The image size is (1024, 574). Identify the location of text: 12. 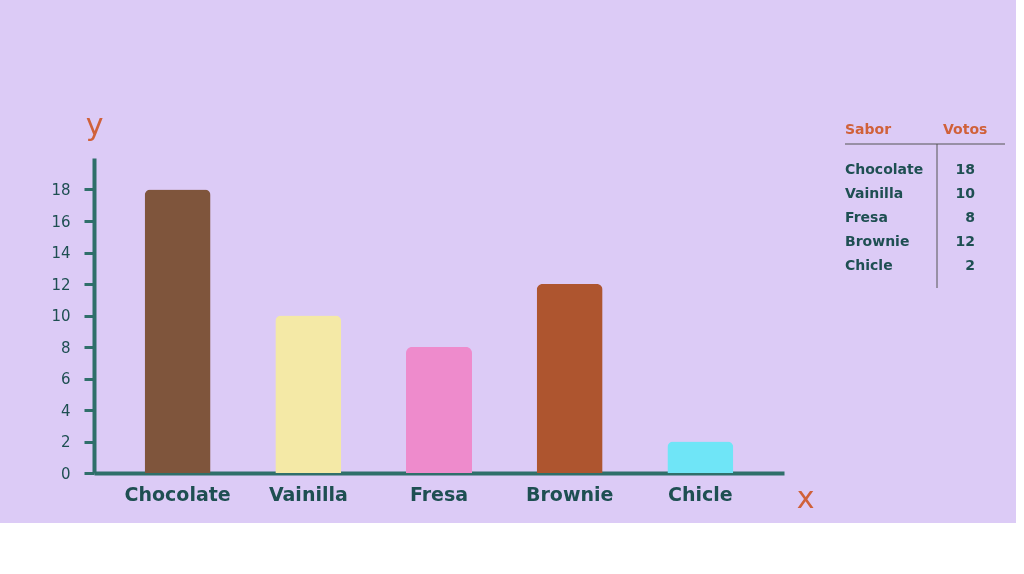
(965, 241).